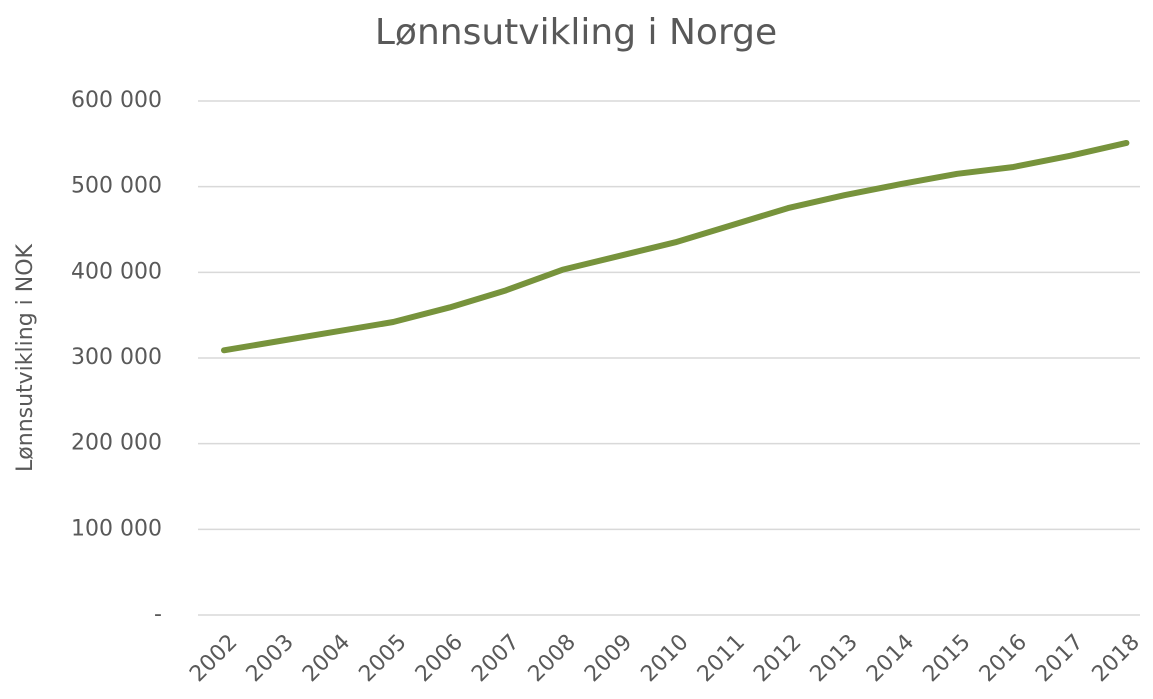  Describe the element at coordinates (1003, 658) in the screenshot. I see `x-tick-label: 2016` at that location.